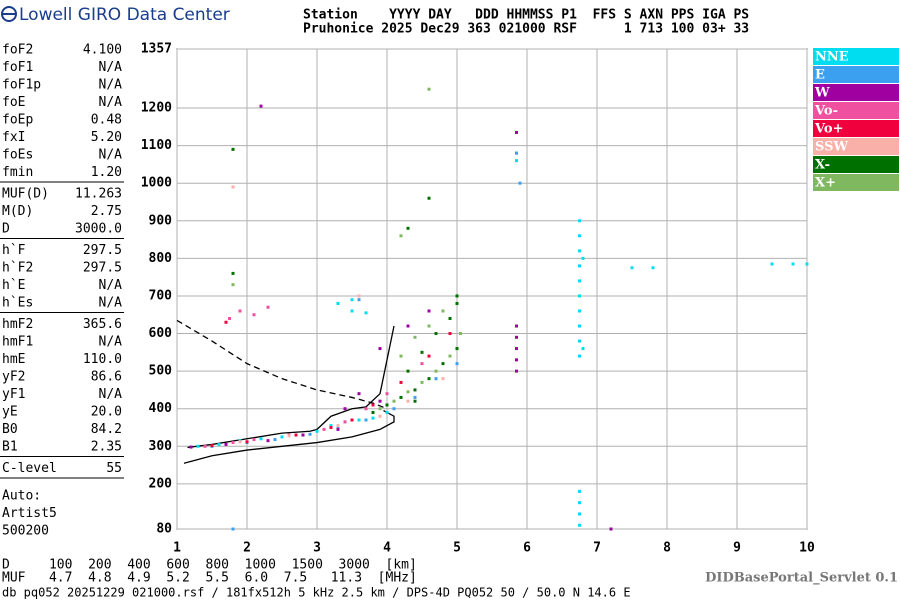 The width and height of the screenshot is (900, 600). I want to click on param-label: yF2, so click(13, 377).